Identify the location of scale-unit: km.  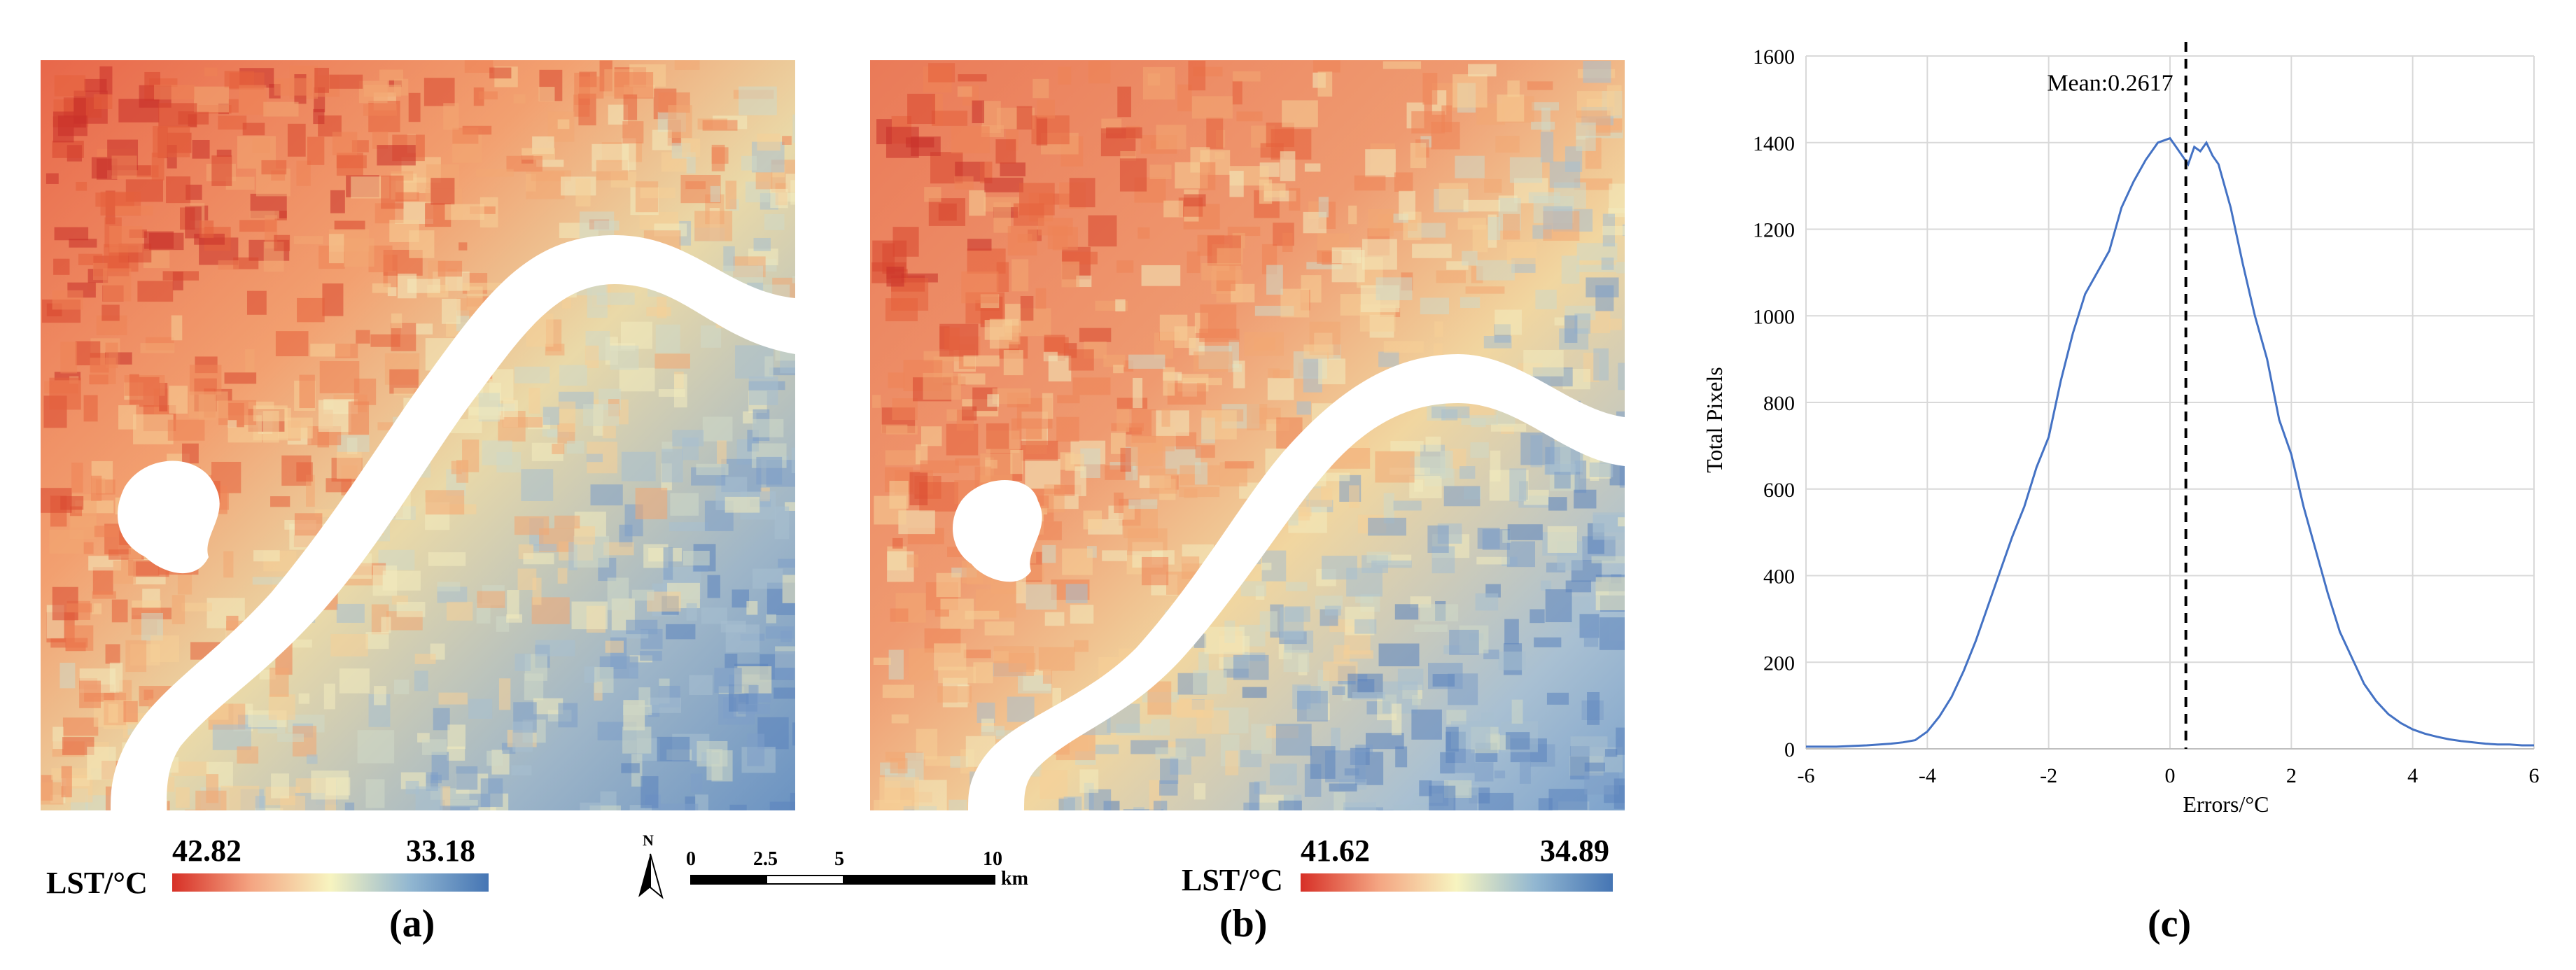
(1014, 879).